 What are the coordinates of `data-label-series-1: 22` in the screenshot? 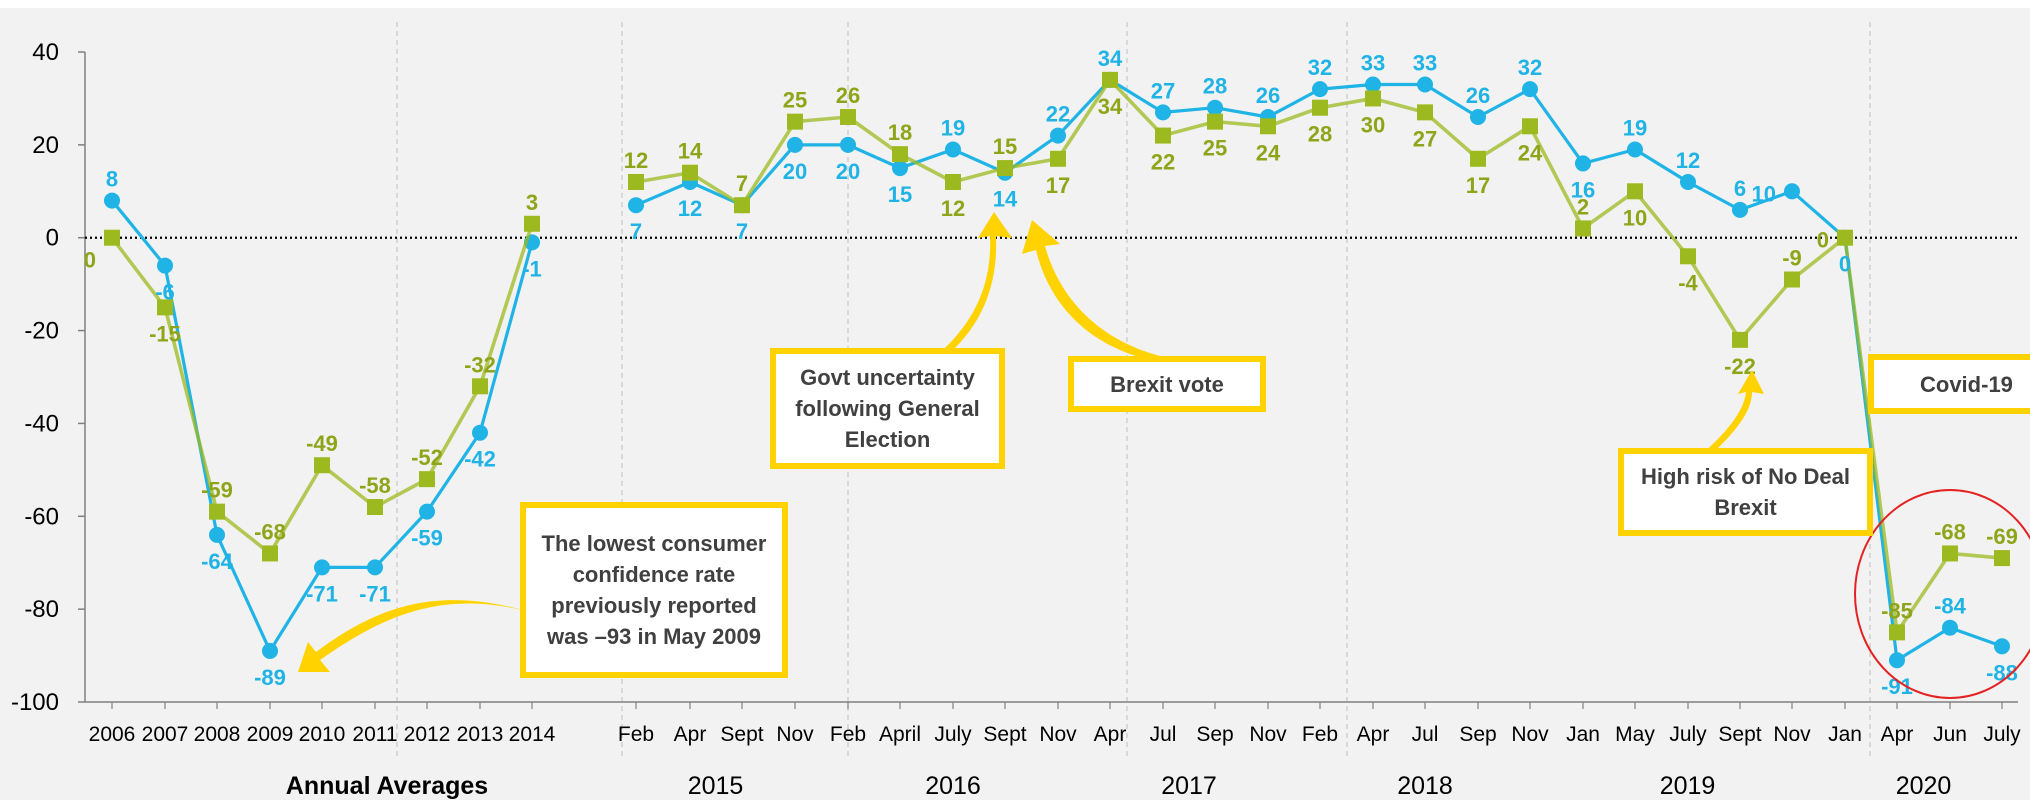 It's located at (1058, 114).